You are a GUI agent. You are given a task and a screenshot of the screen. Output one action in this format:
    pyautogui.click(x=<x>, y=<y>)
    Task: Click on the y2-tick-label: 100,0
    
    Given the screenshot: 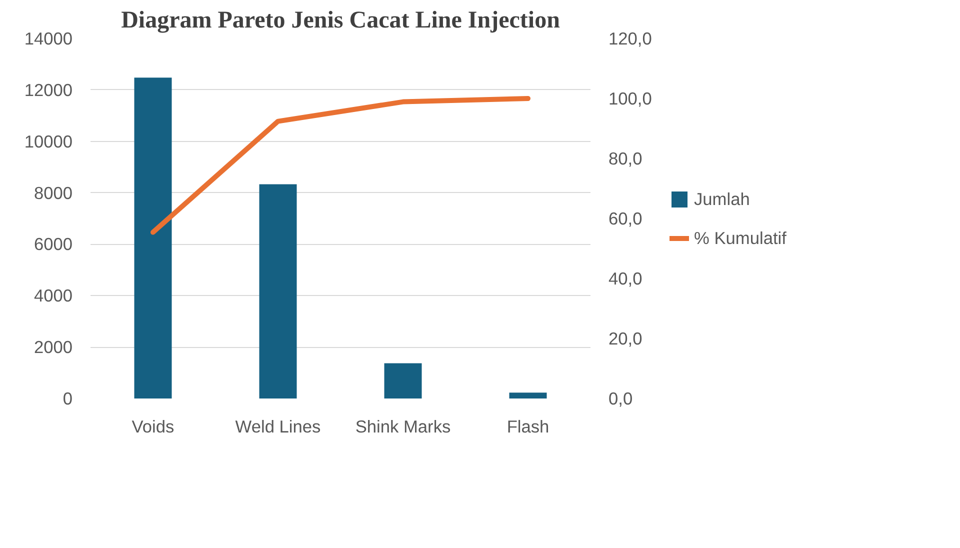 What is the action you would take?
    pyautogui.click(x=630, y=98)
    